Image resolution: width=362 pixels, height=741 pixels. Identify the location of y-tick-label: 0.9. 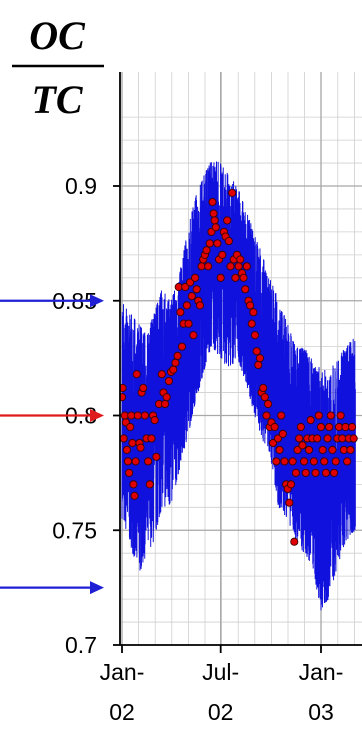
(81, 186).